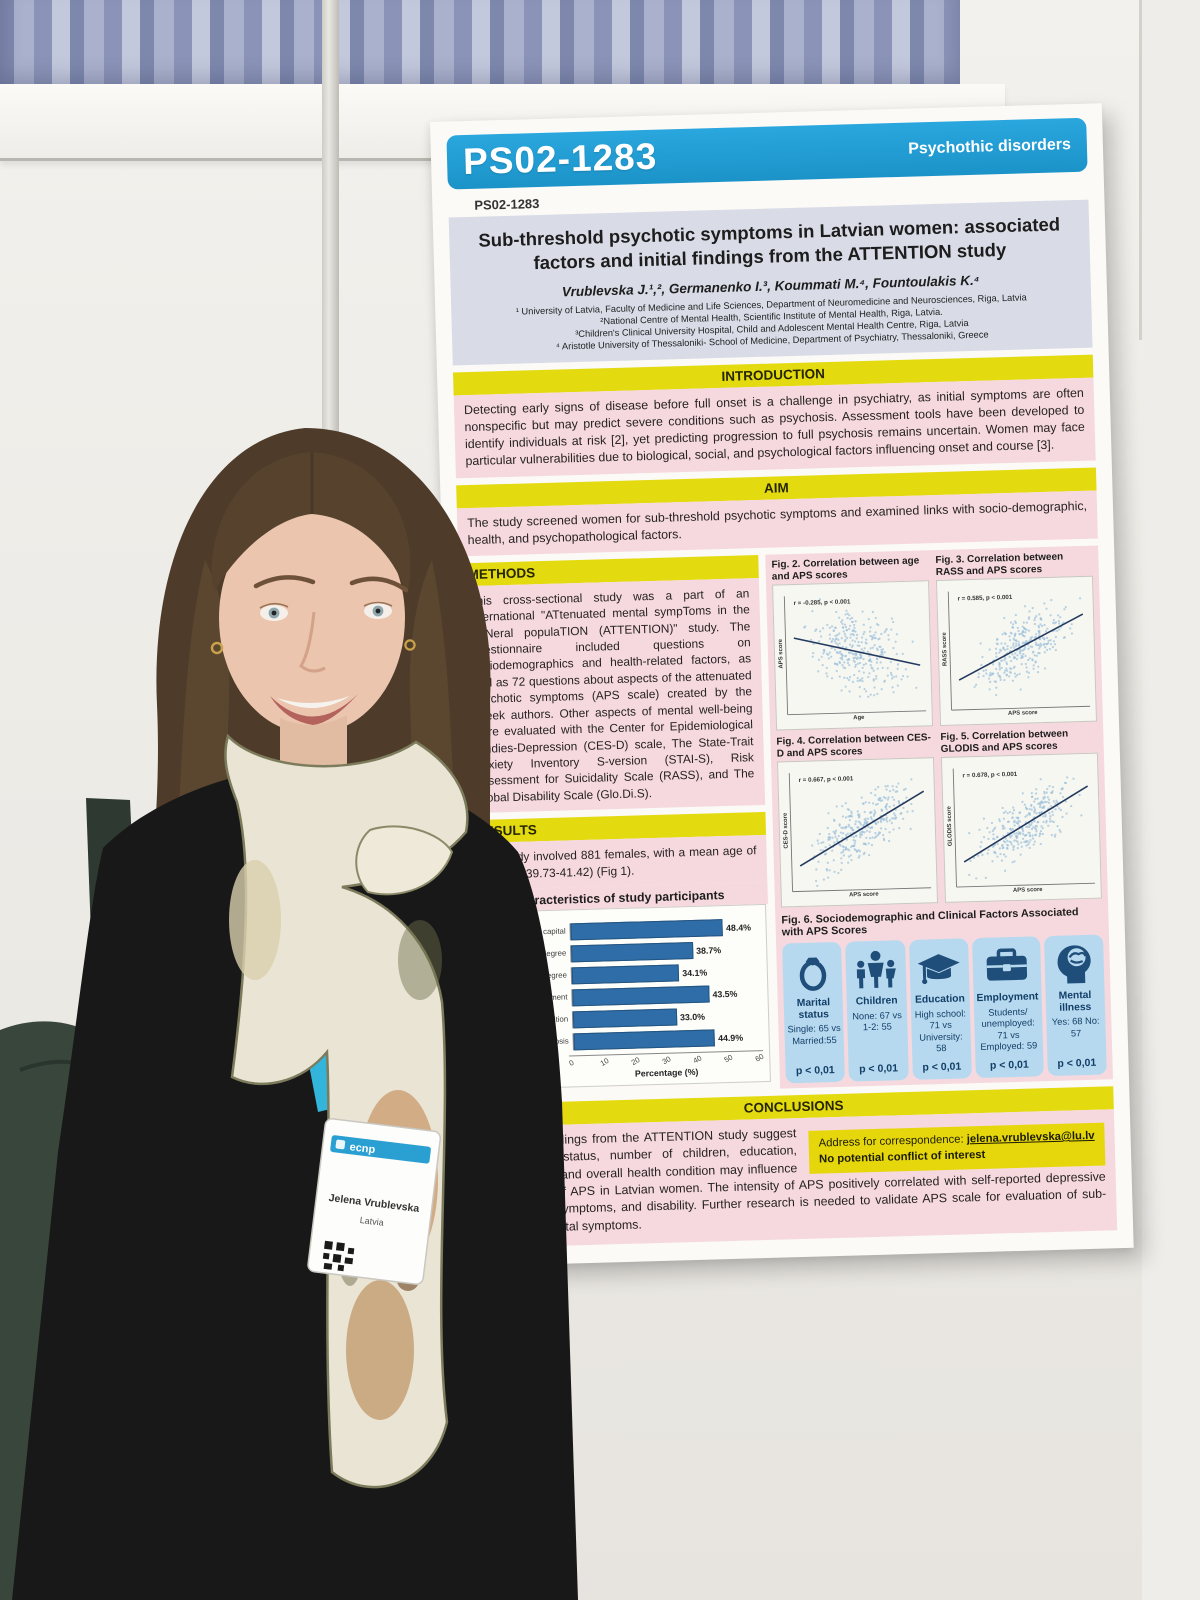  Describe the element at coordinates (822, 602) in the screenshot. I see `correlation-annotation: r = -0.285, p < 0.001` at that location.